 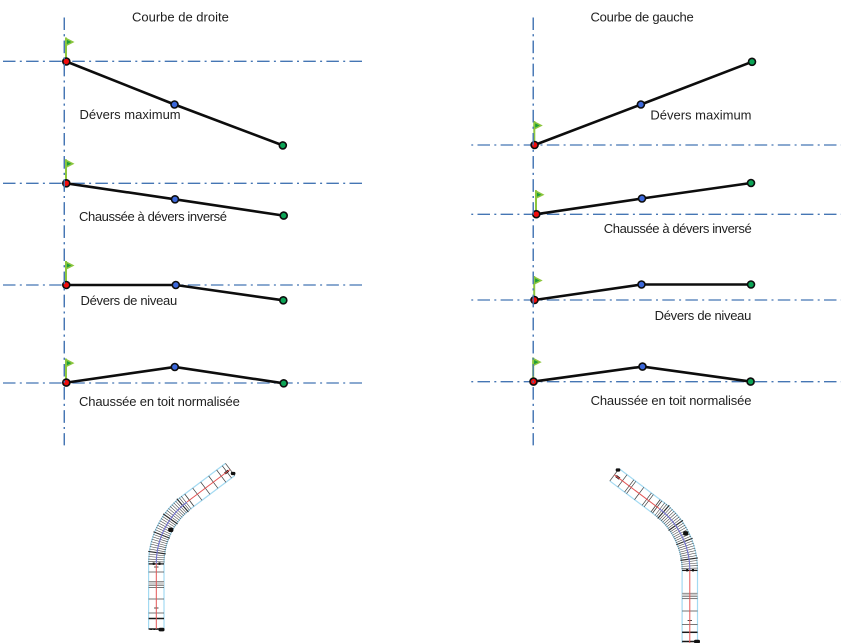 What do you see at coordinates (180, 17) in the screenshot?
I see `svg-text: Courbe de droite` at bounding box center [180, 17].